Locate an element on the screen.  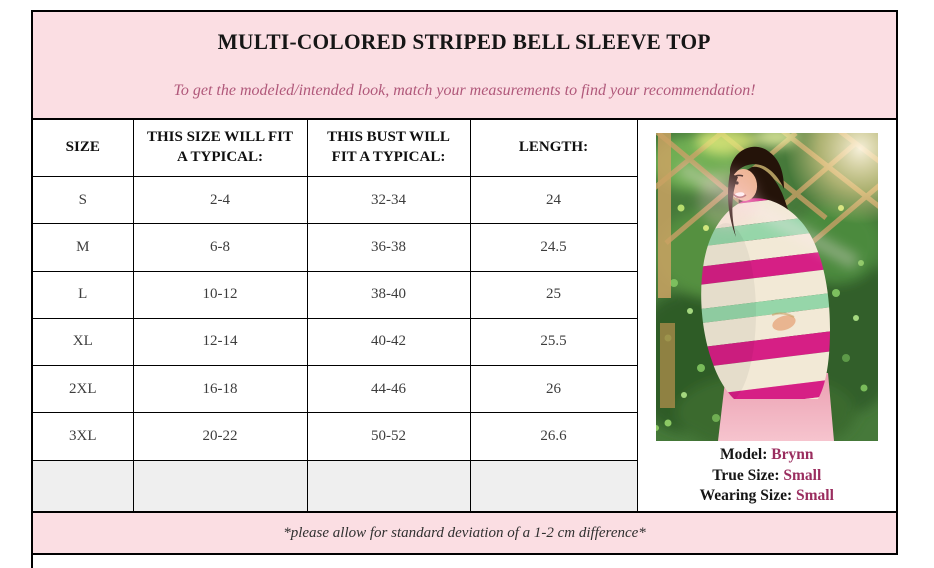
cell-bust: 36-38 is located at coordinates (388, 247).